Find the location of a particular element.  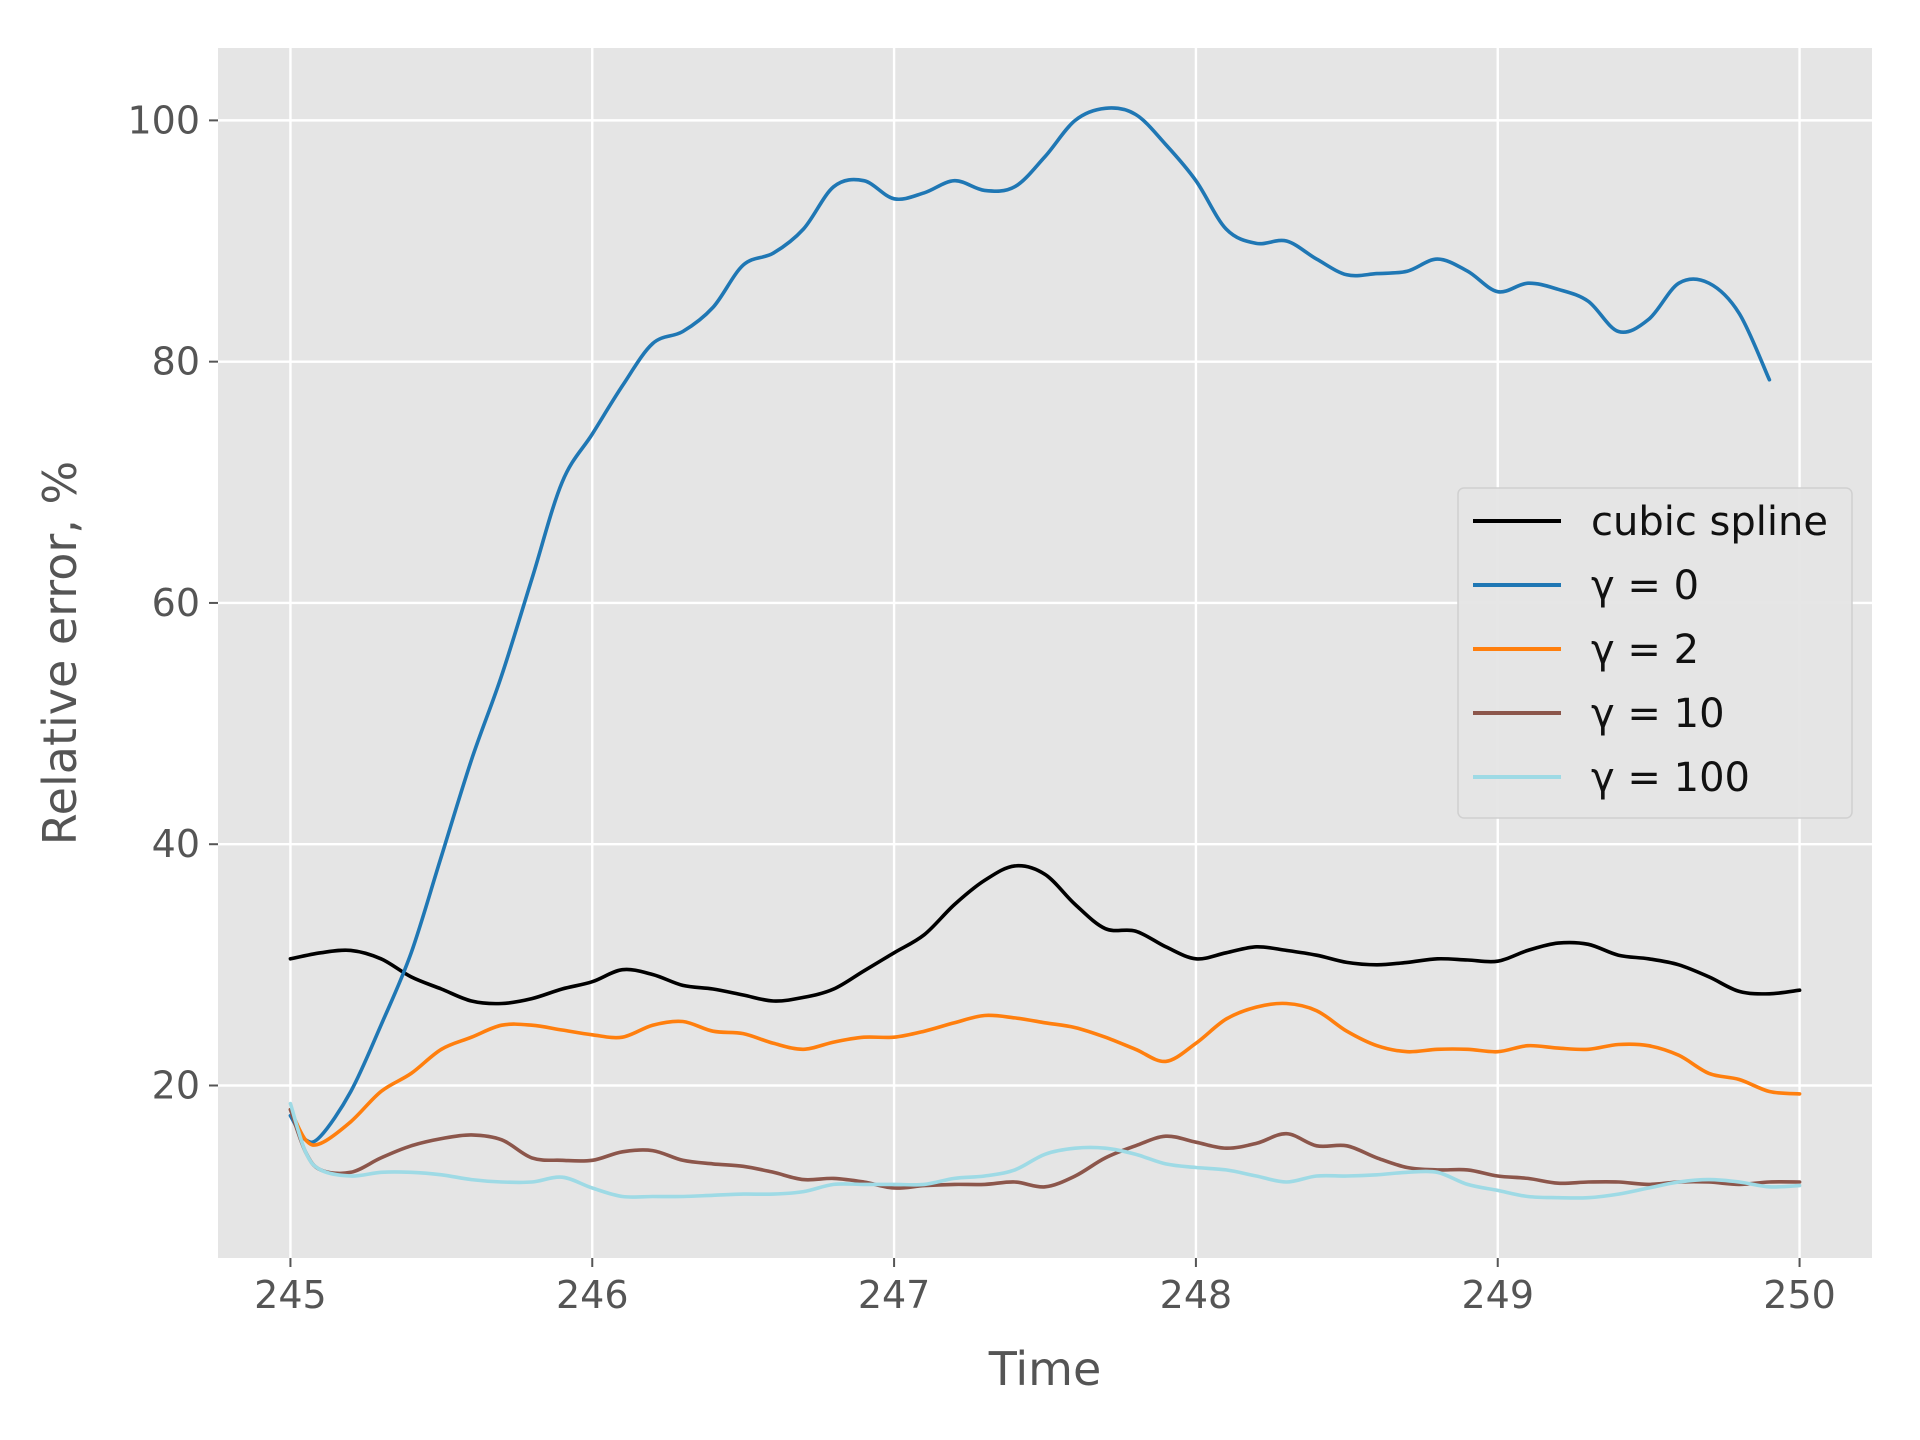

legend-label: γ = 100 is located at coordinates (1670, 778).